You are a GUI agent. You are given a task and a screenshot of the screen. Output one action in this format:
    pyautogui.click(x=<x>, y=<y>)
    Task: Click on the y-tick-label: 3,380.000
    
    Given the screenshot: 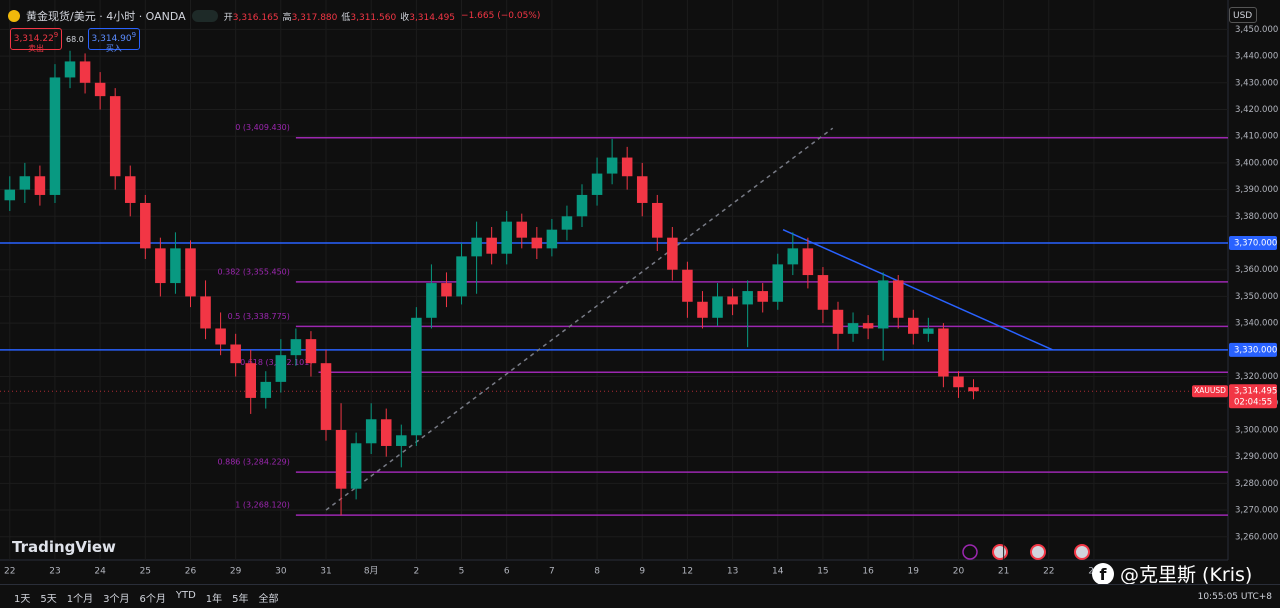 What is the action you would take?
    pyautogui.click(x=1256, y=217)
    